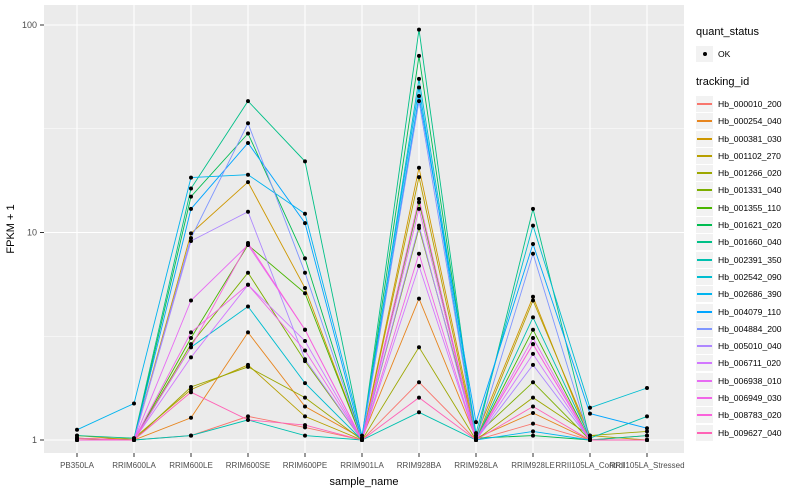 Image resolution: width=800 pixels, height=500 pixels. Describe the element at coordinates (748, 294) in the screenshot. I see `legend-item: Hb_002686_390` at that location.